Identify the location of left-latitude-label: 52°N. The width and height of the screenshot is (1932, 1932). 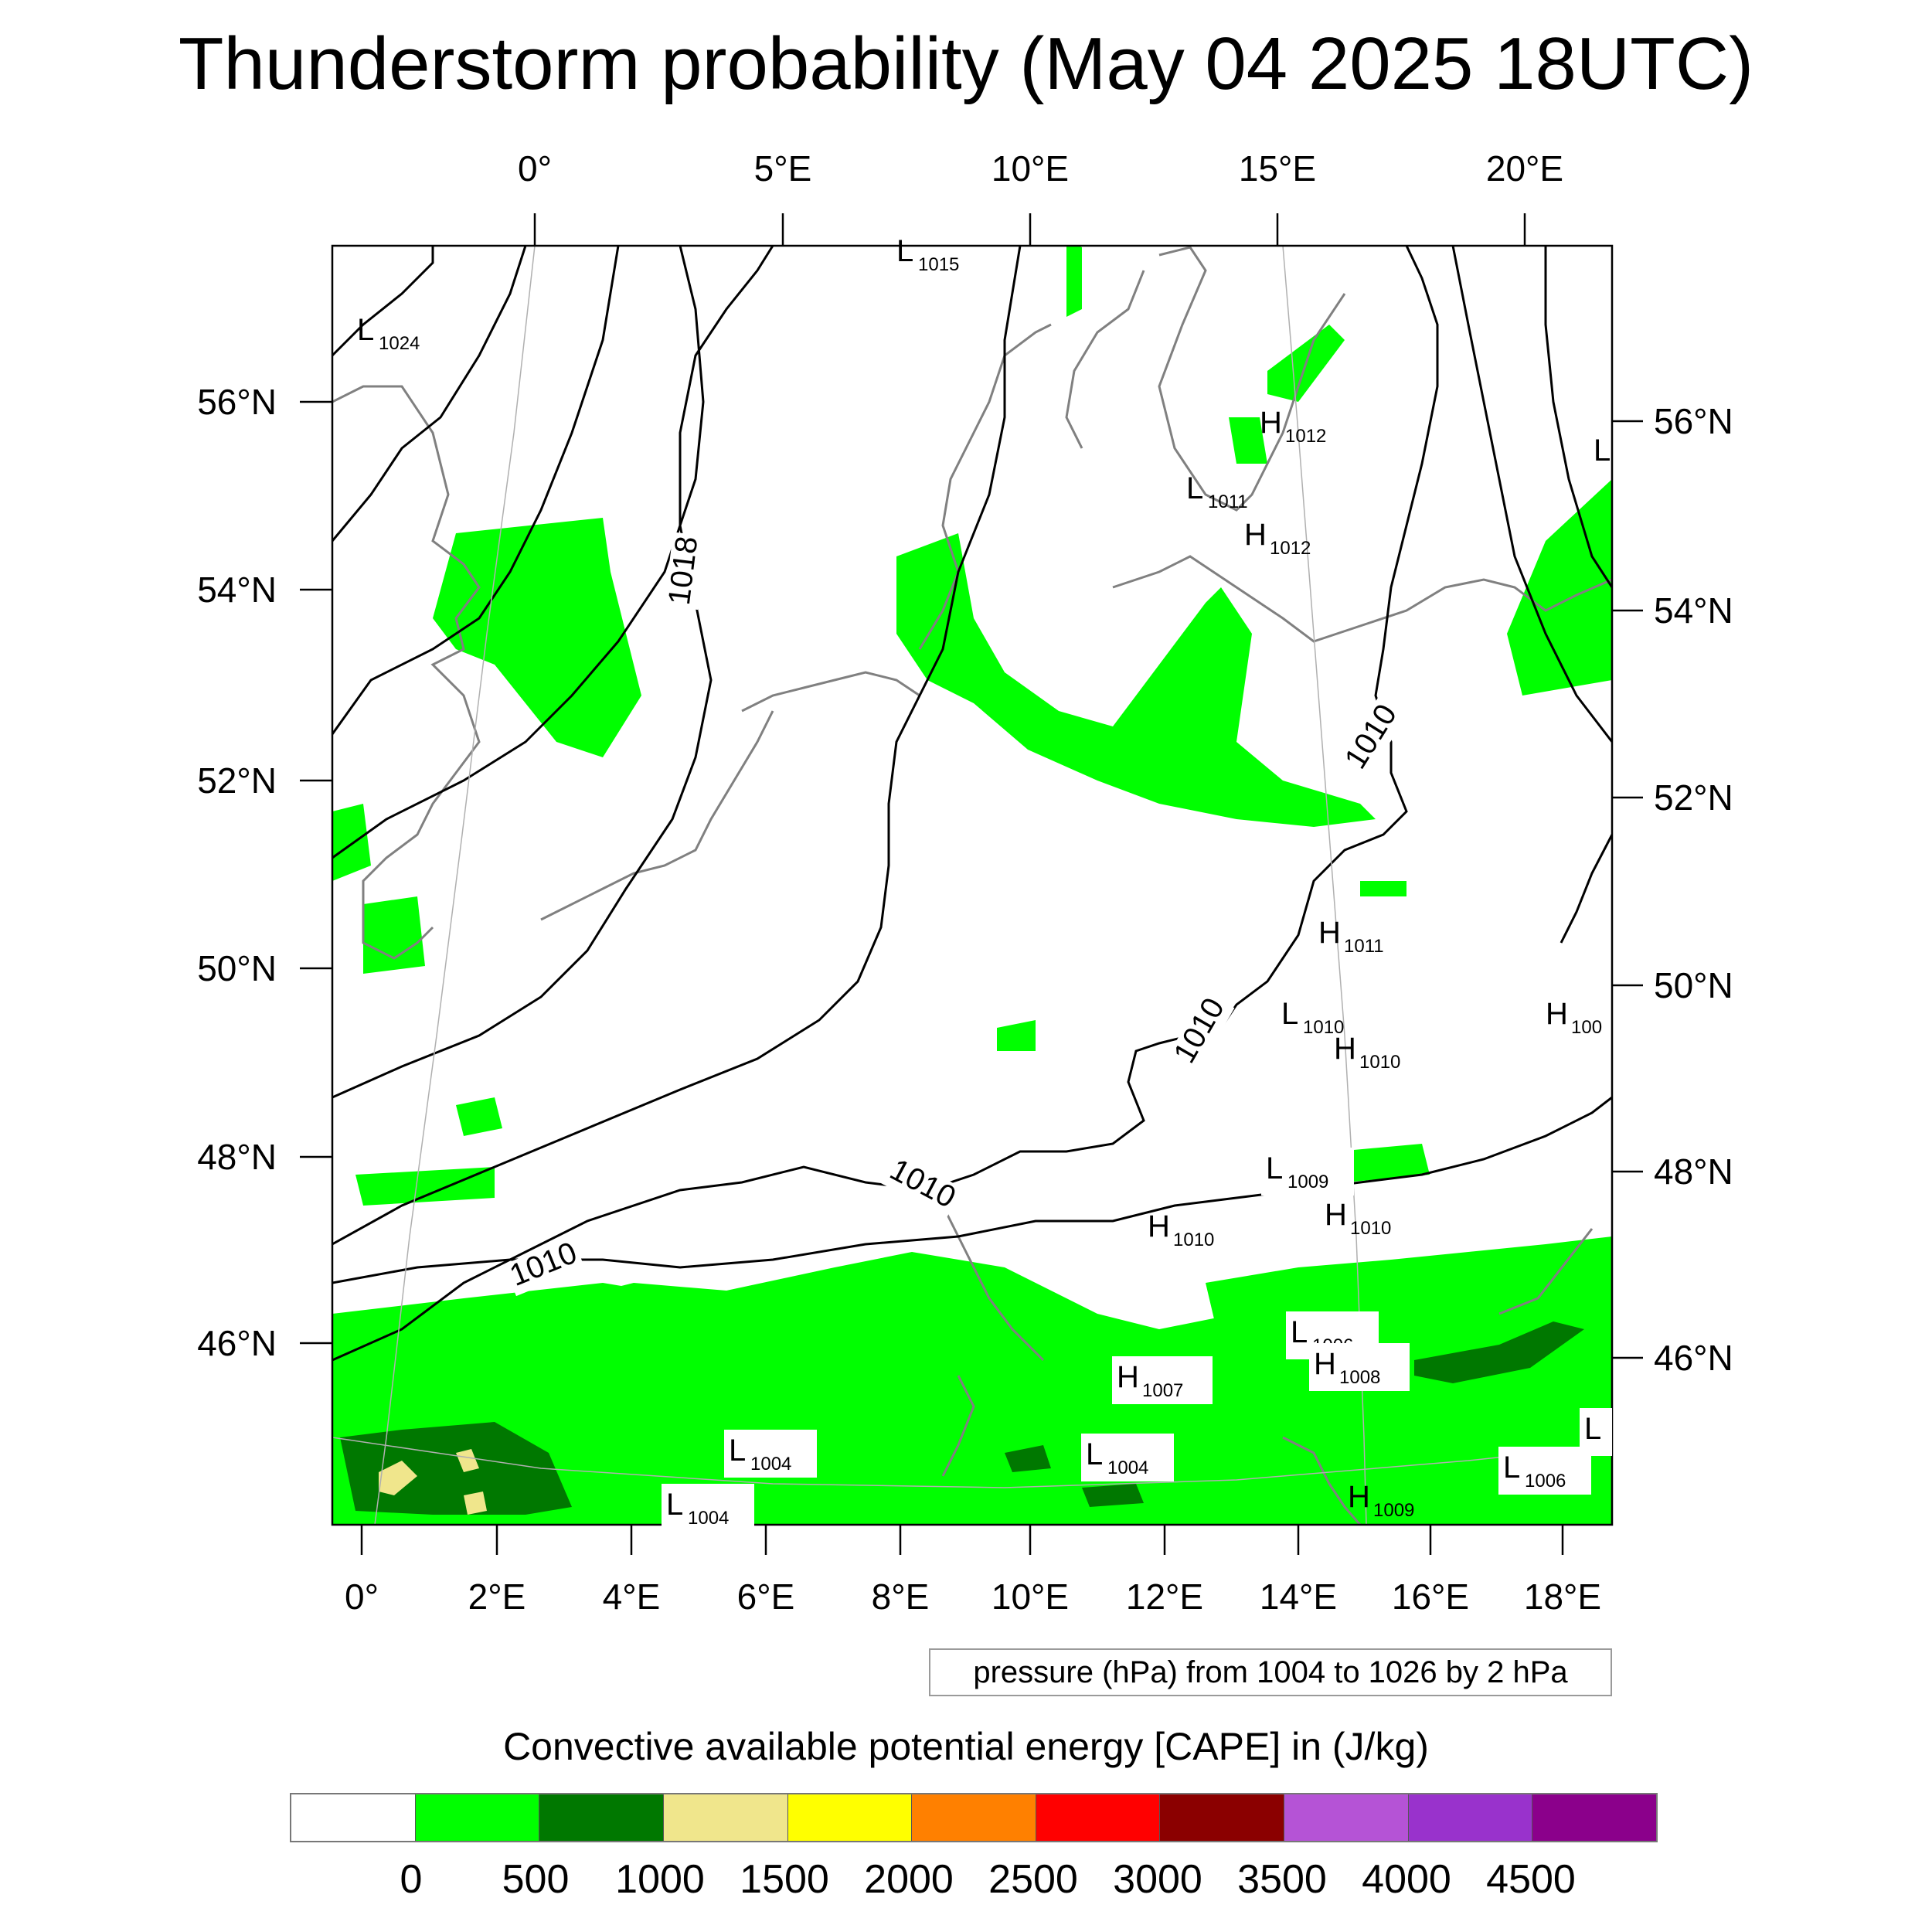
(237, 780).